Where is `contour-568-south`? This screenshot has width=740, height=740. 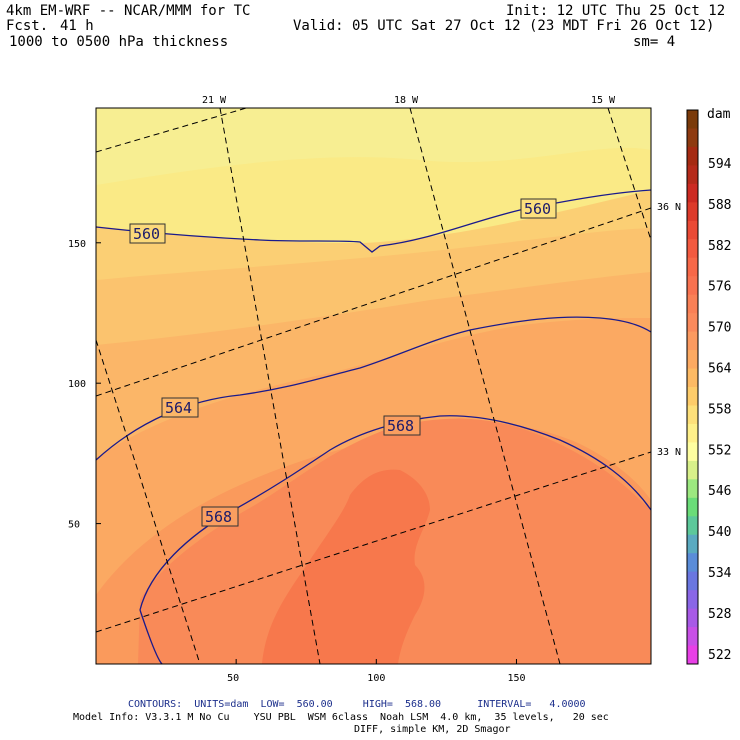 contour-568-south is located at coordinates (151, 636).